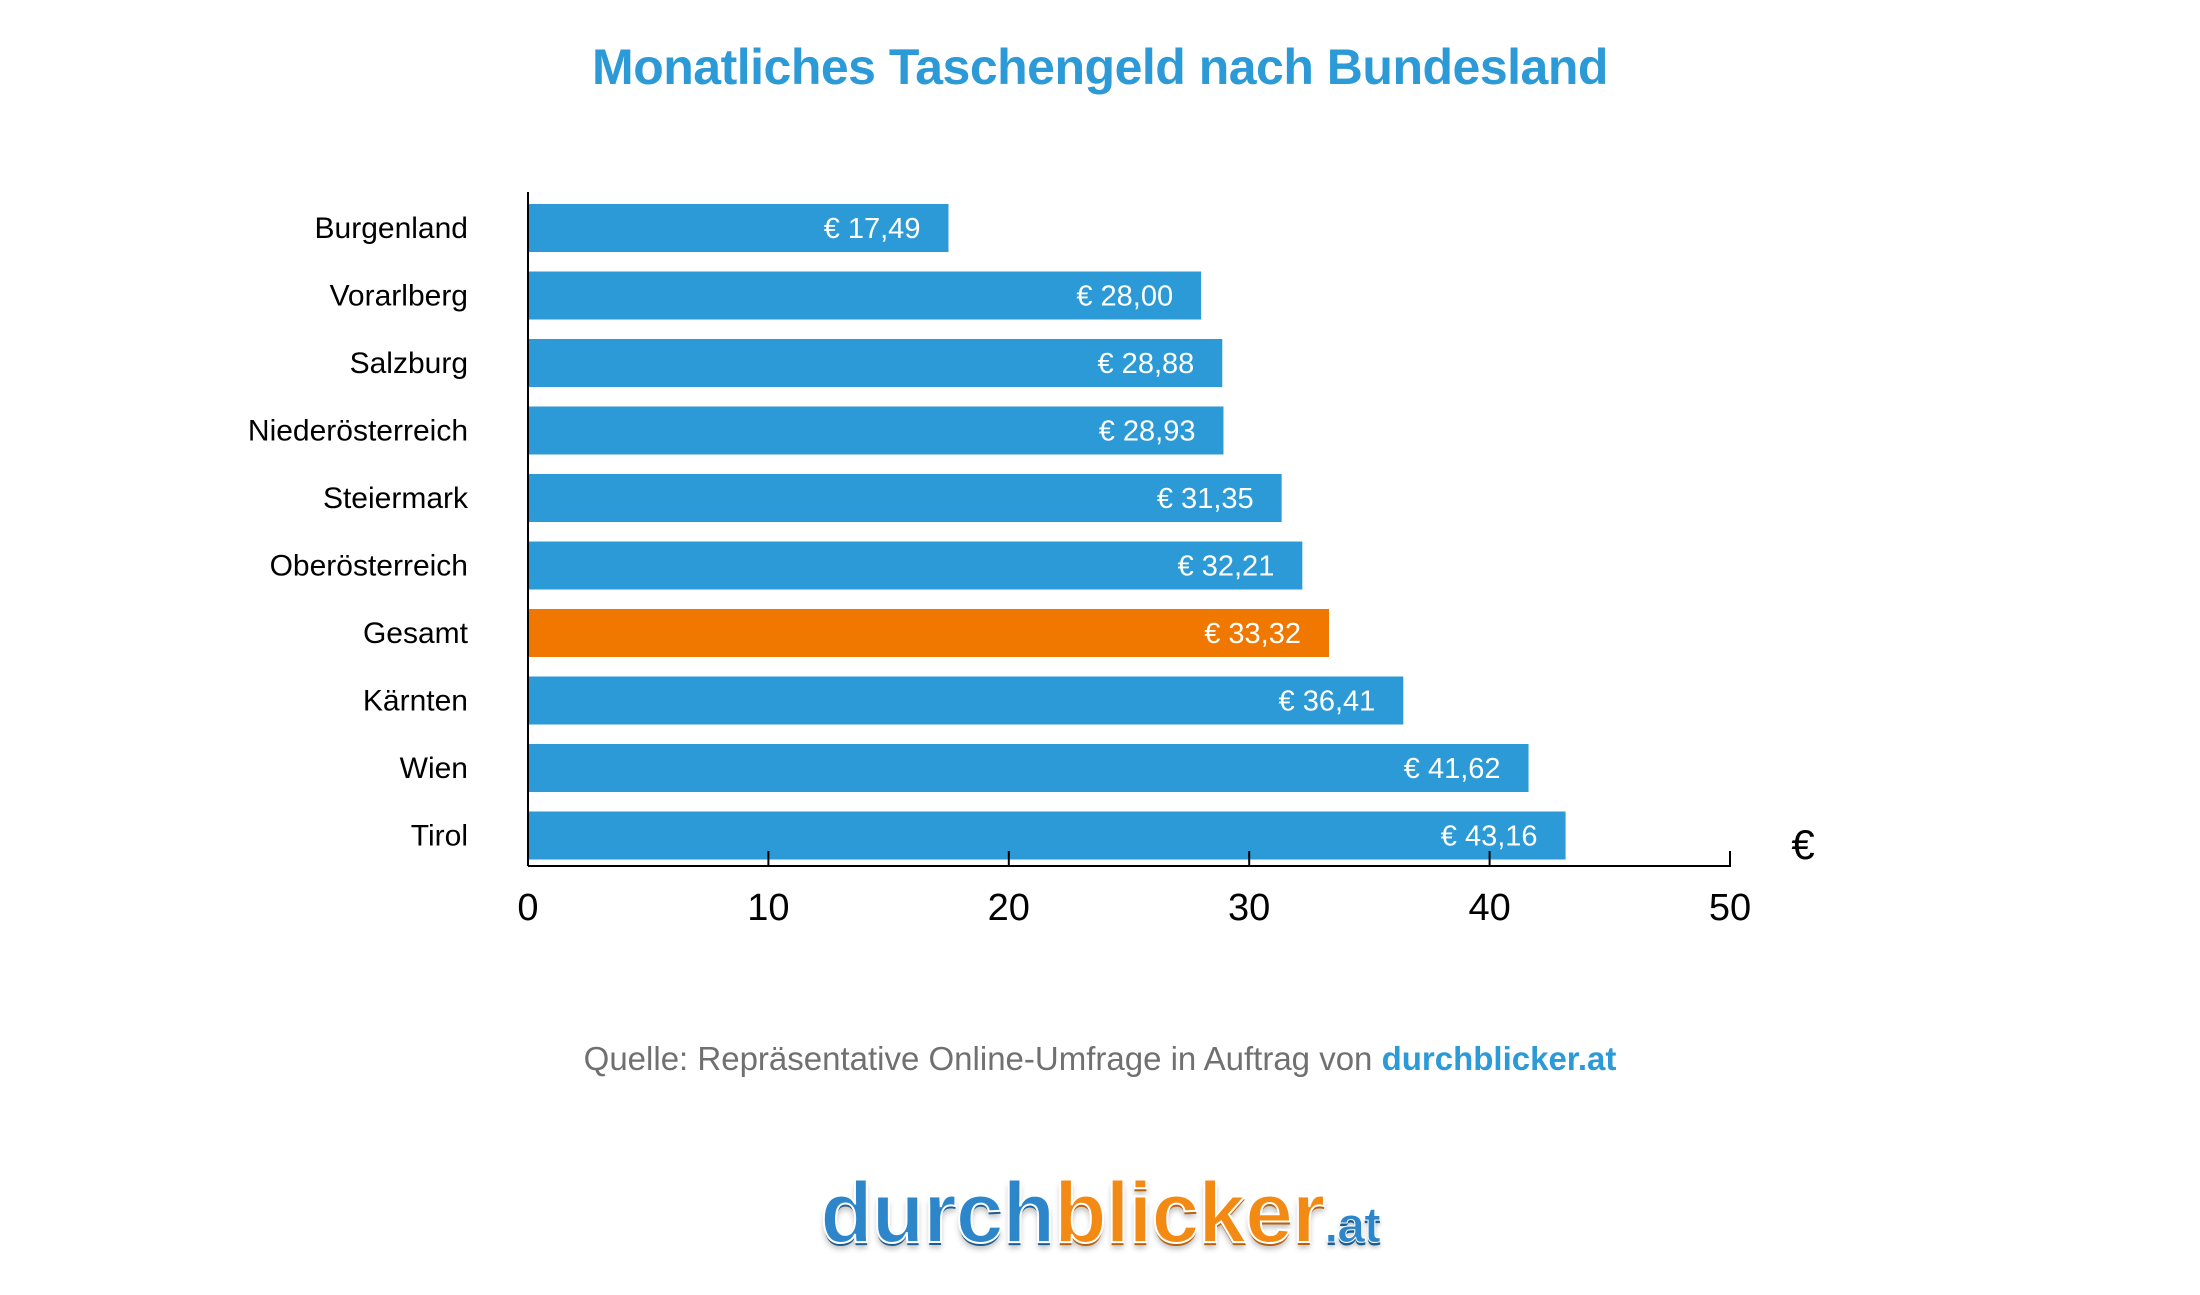  I want to click on durchblicker-logo: durchblicker.at, so click(1100, 1213).